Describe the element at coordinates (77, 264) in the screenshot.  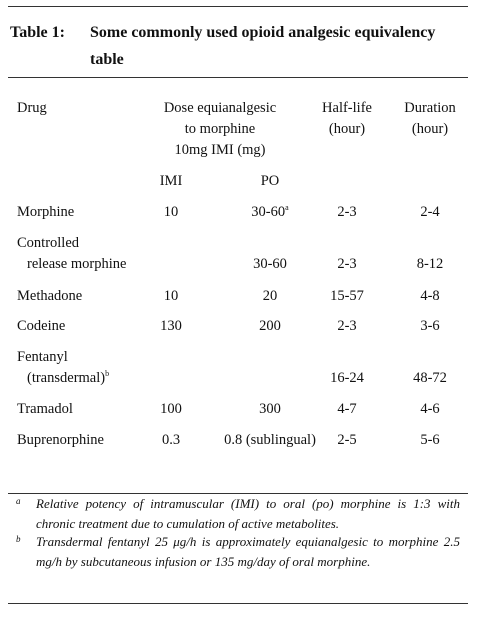
I see `drug-name: release morphine` at that location.